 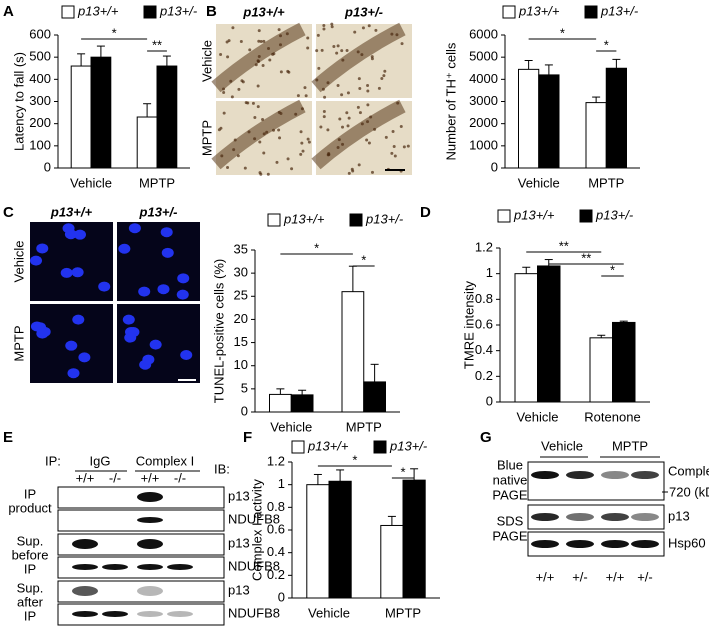 I want to click on y-tick-label: 25, so click(x=241, y=295).